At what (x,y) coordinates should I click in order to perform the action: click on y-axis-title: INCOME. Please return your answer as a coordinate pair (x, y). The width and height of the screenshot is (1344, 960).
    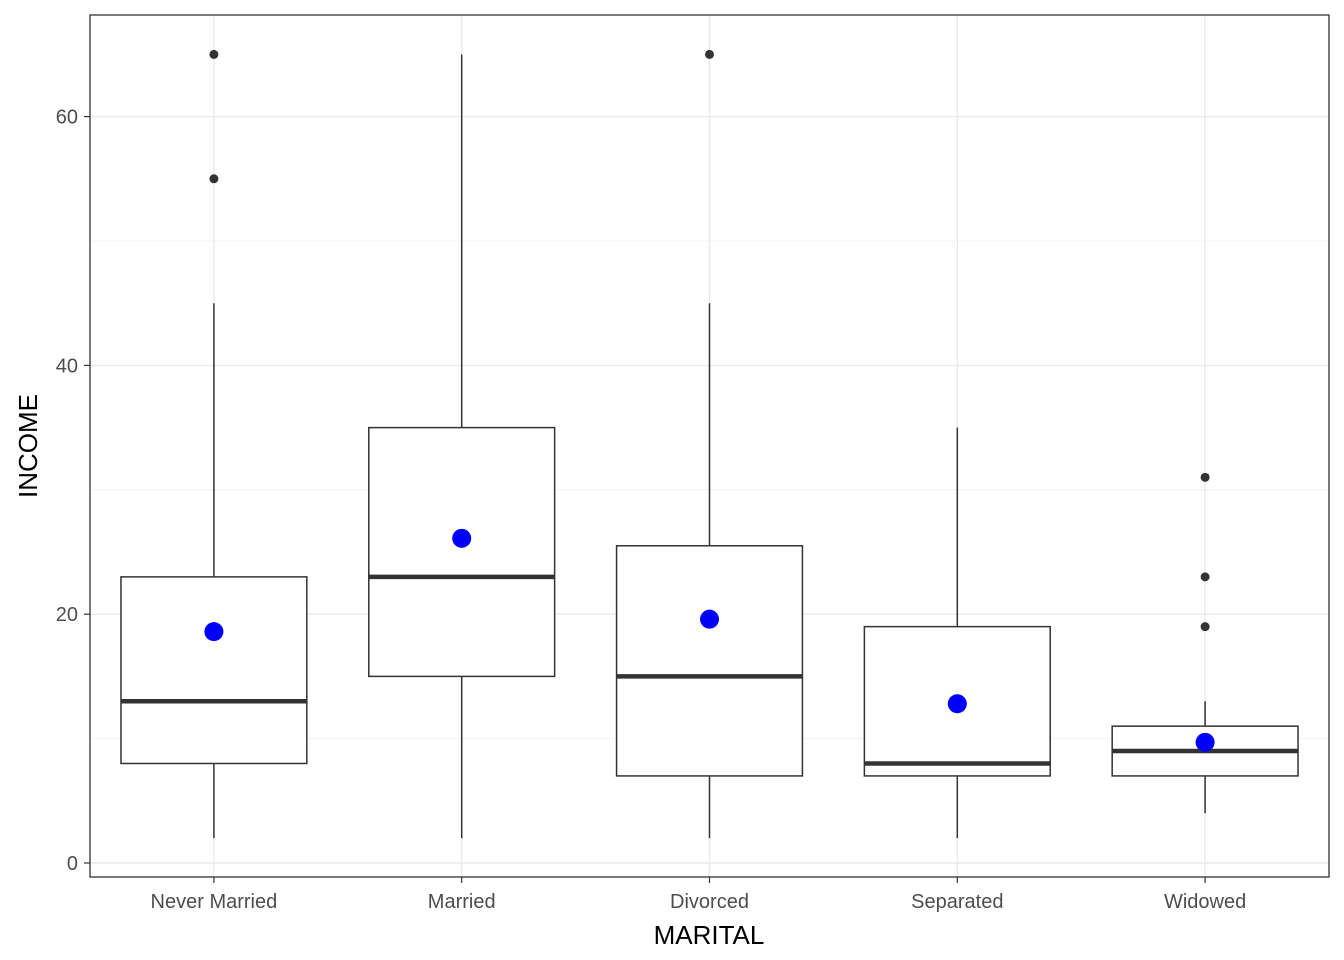
    Looking at the image, I should click on (28, 446).